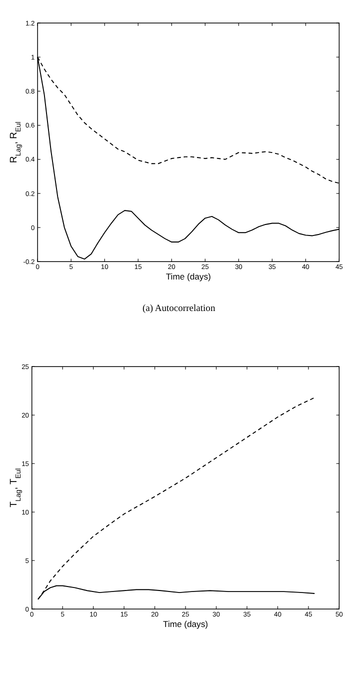  I want to click on text: (a) Autocorrelation, so click(179, 308).